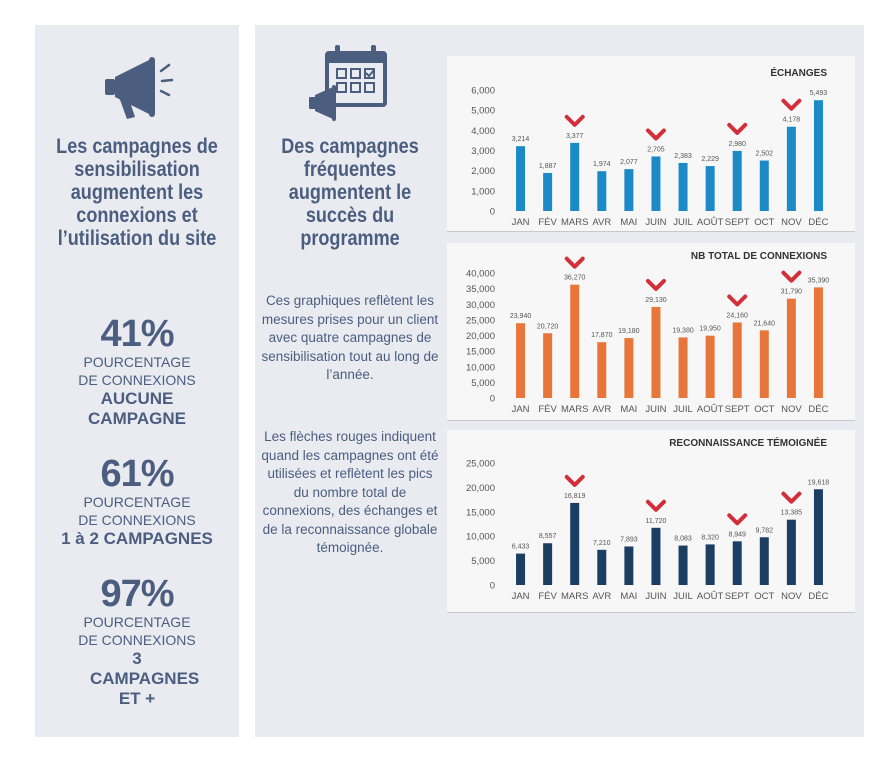 The image size is (886, 762). Describe the element at coordinates (601, 596) in the screenshot. I see `x-tick-label: AVR` at that location.